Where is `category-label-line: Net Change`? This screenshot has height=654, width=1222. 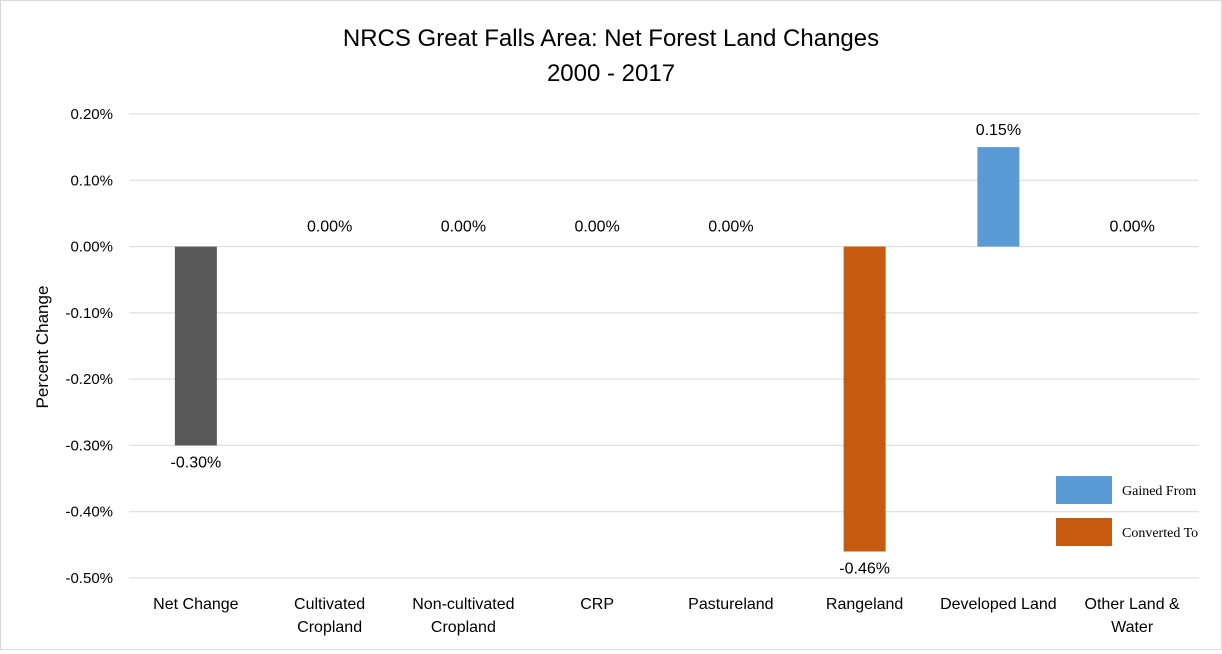 category-label-line: Net Change is located at coordinates (195, 604).